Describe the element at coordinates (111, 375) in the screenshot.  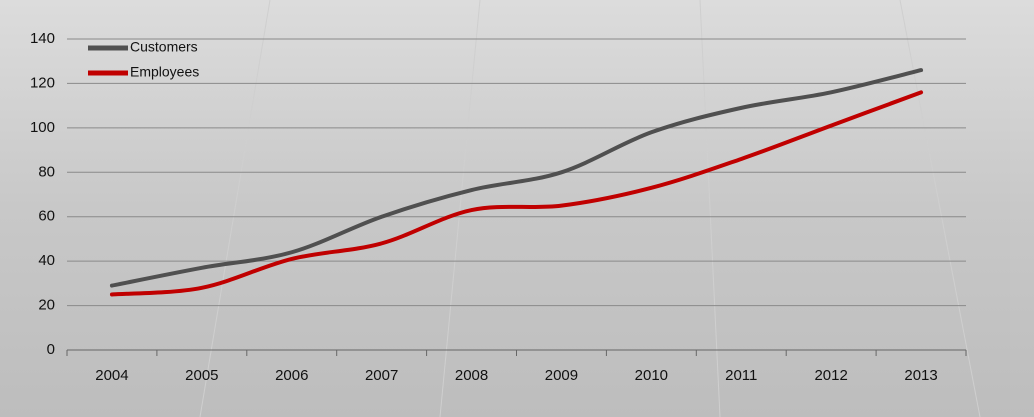
I see `x-tick-label: 2004` at that location.